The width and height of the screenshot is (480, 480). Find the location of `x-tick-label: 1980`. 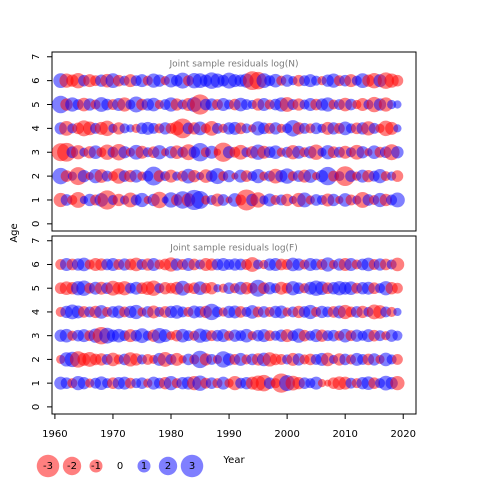

x-tick-label: 1980 is located at coordinates (170, 434).